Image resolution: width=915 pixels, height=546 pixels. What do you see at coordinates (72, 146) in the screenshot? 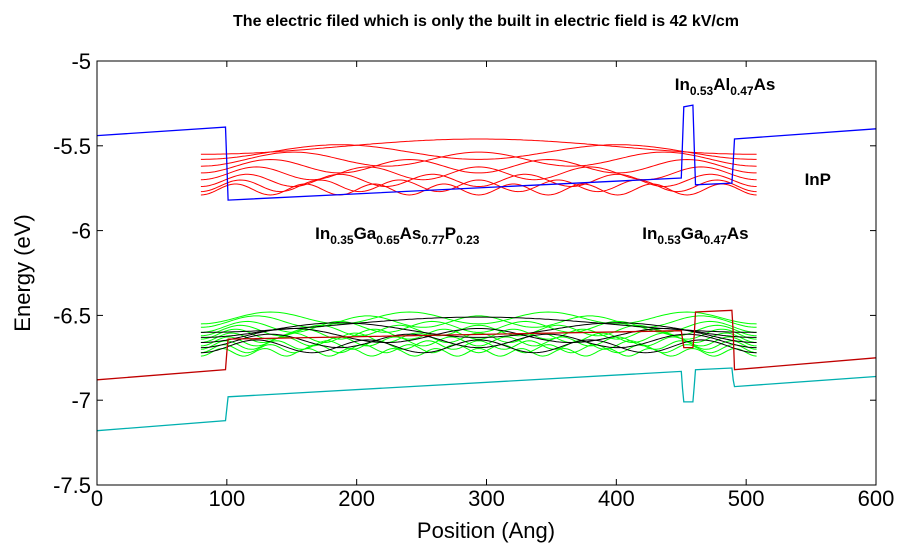
I see `y-tick-label: -5.5` at bounding box center [72, 146].